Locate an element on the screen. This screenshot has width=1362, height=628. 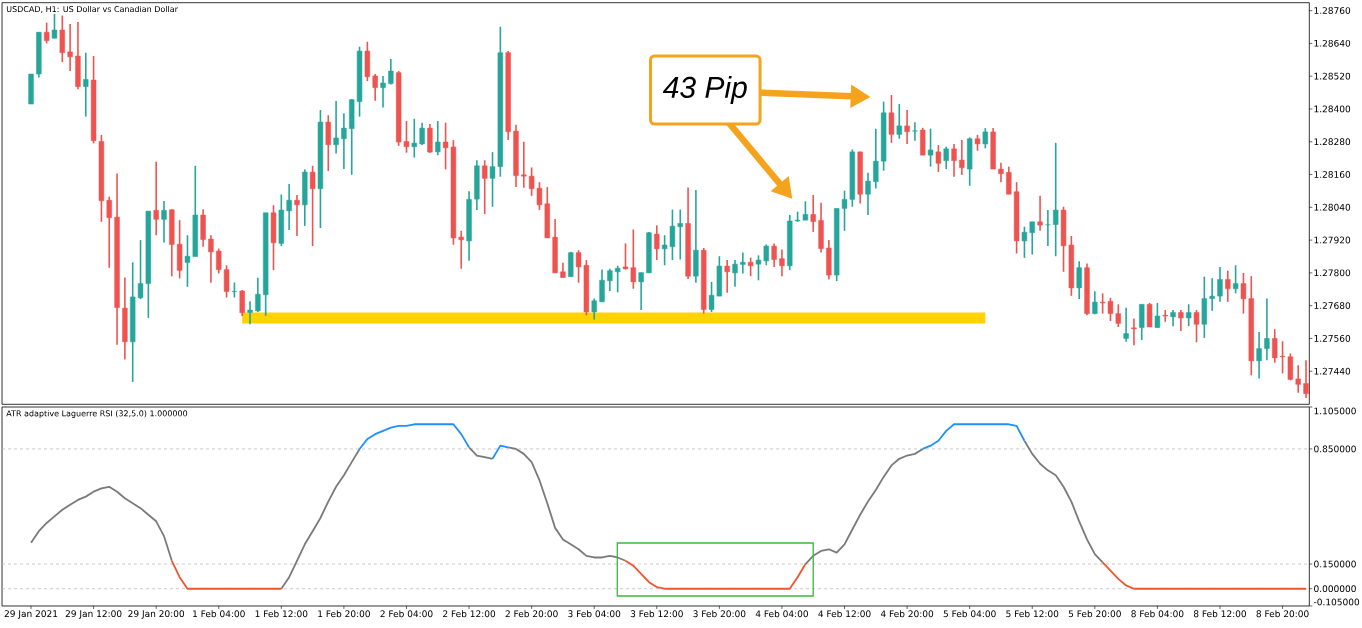
x-tick-label: 8 Feb 20:00 is located at coordinates (1282, 614).